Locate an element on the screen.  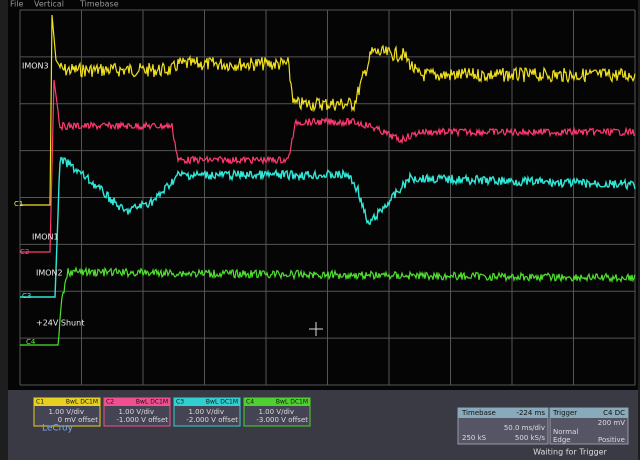
timebase-delay: -224 ms is located at coordinates (530, 413).